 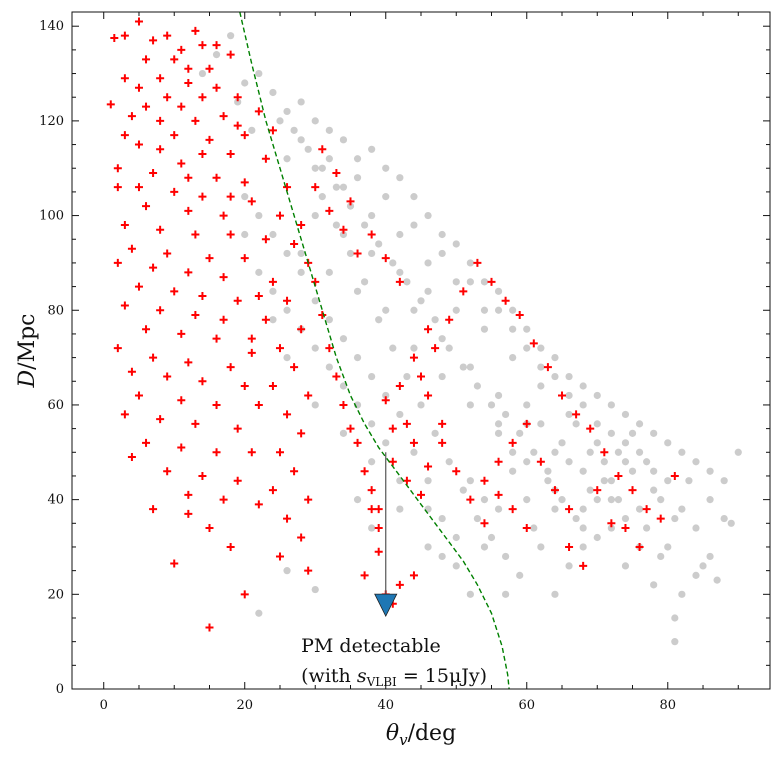 I want to click on y-axis-title: D/Mpc, so click(x=27, y=351).